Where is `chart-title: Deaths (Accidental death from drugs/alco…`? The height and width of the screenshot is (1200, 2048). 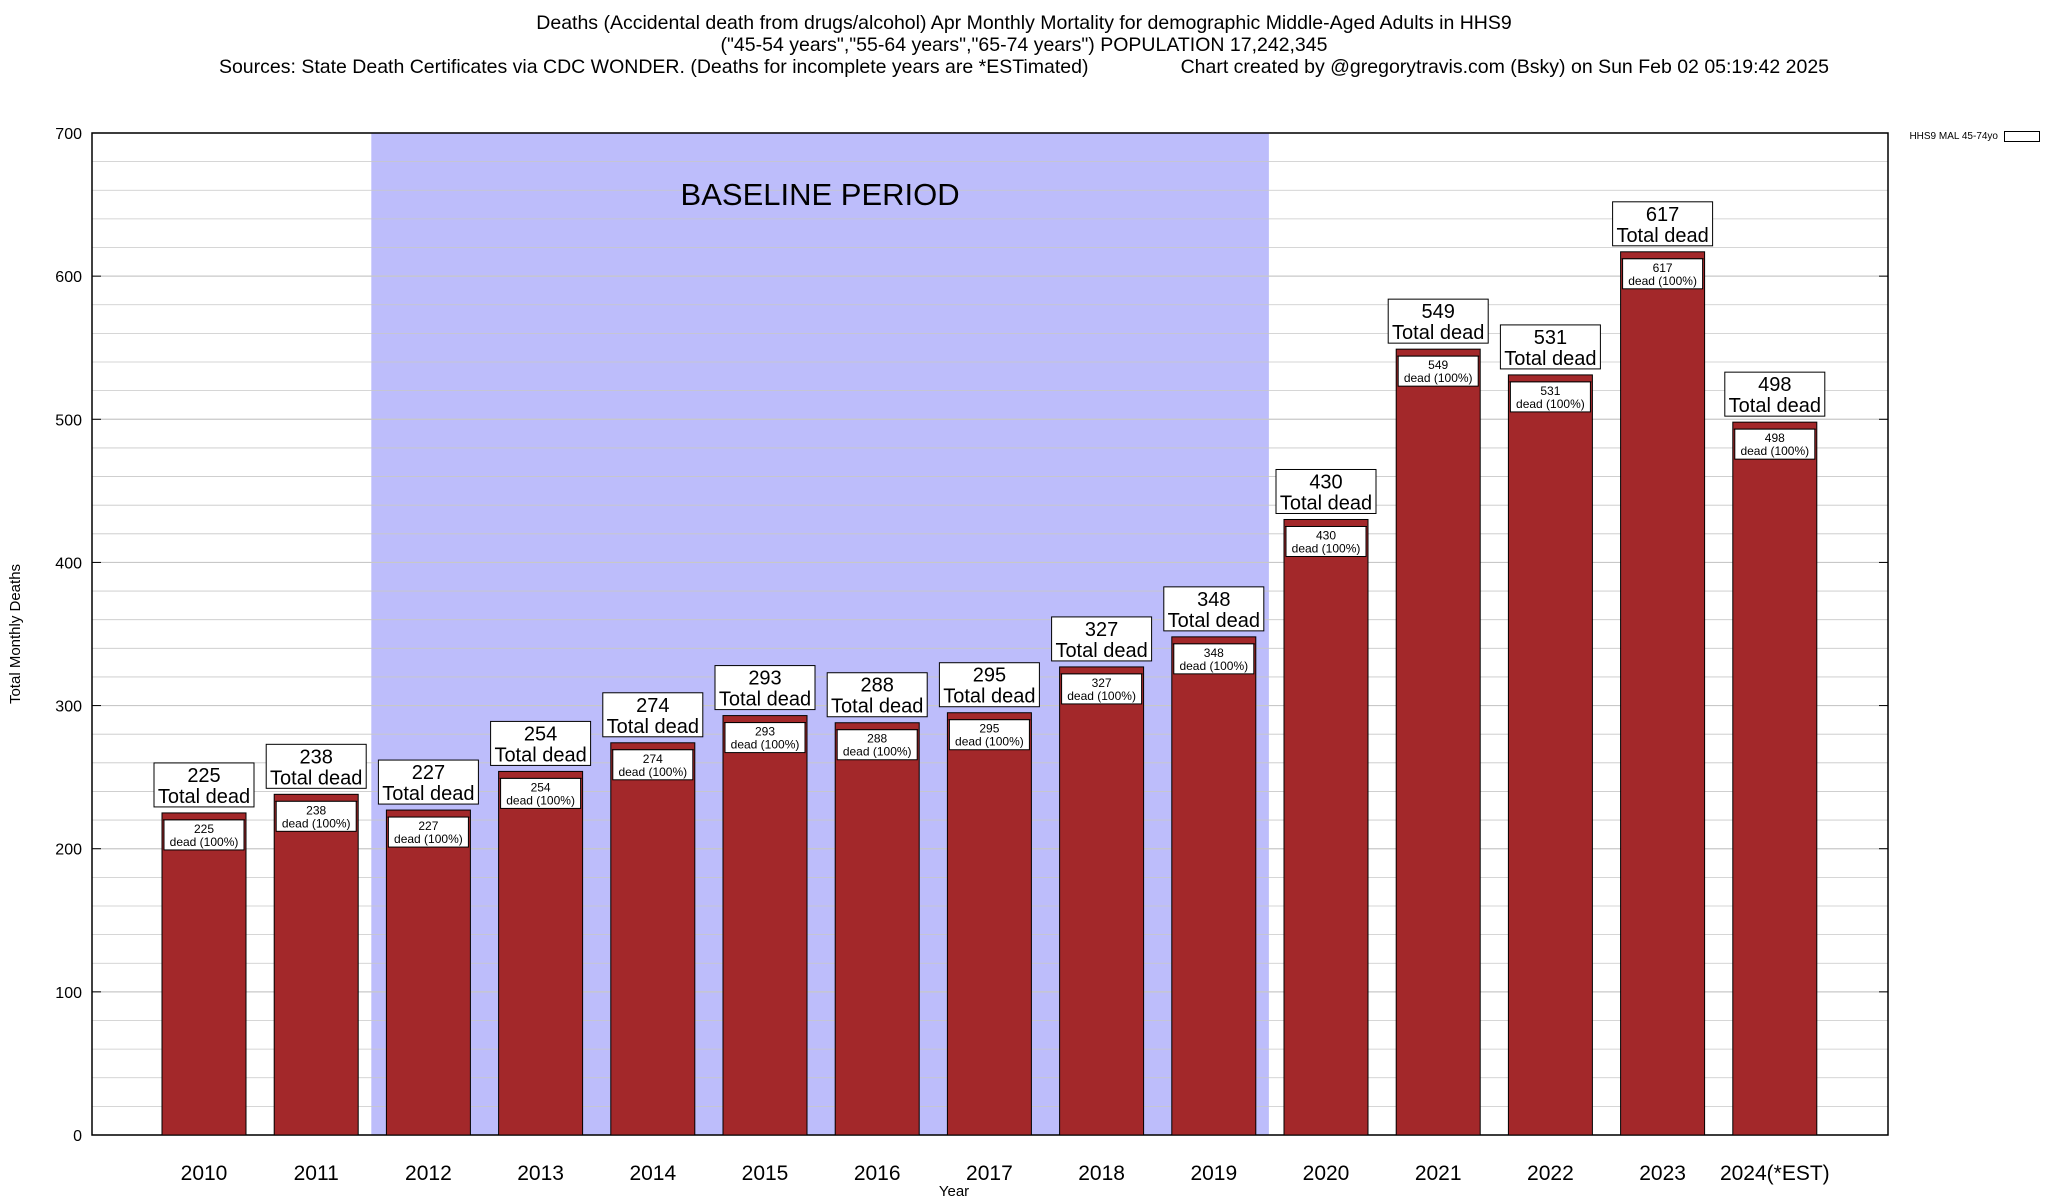 chart-title: Deaths (Accidental death from drugs/alco… is located at coordinates (1024, 23).